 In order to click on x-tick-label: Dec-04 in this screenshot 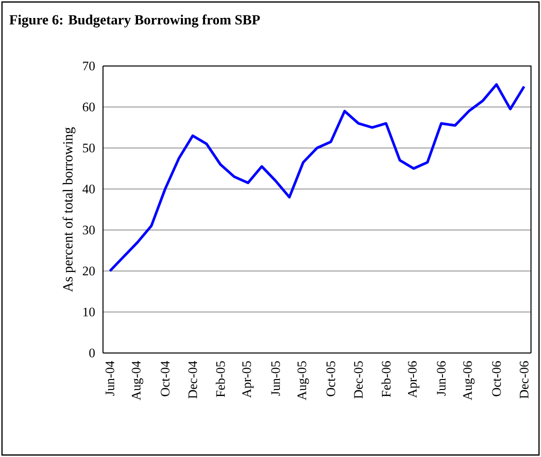, I will do `click(193, 379)`.